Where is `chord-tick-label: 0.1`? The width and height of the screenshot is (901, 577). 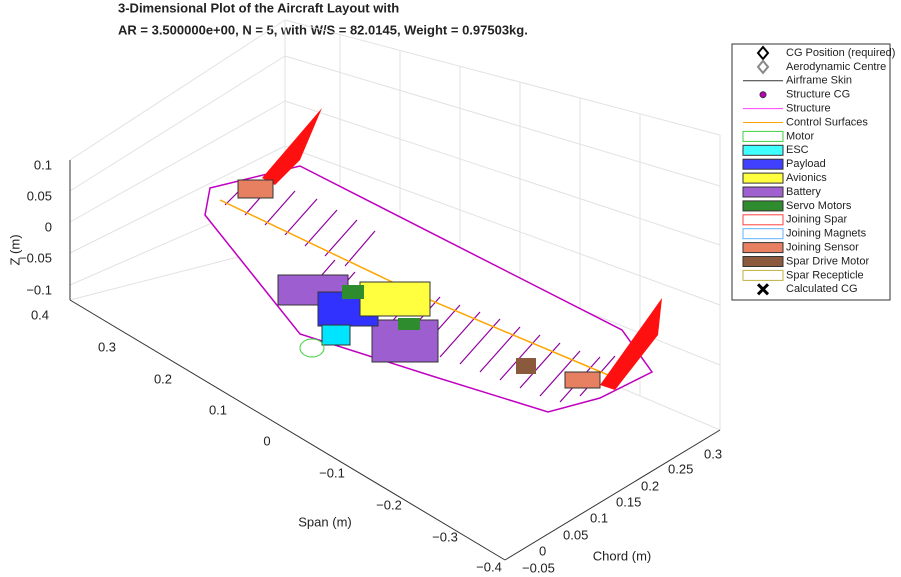 chord-tick-label: 0.1 is located at coordinates (599, 517).